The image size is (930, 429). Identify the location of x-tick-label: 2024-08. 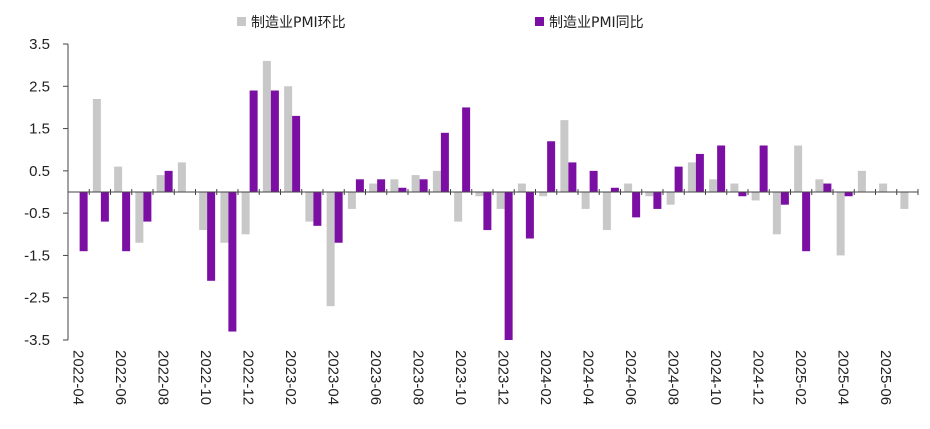
(673, 377).